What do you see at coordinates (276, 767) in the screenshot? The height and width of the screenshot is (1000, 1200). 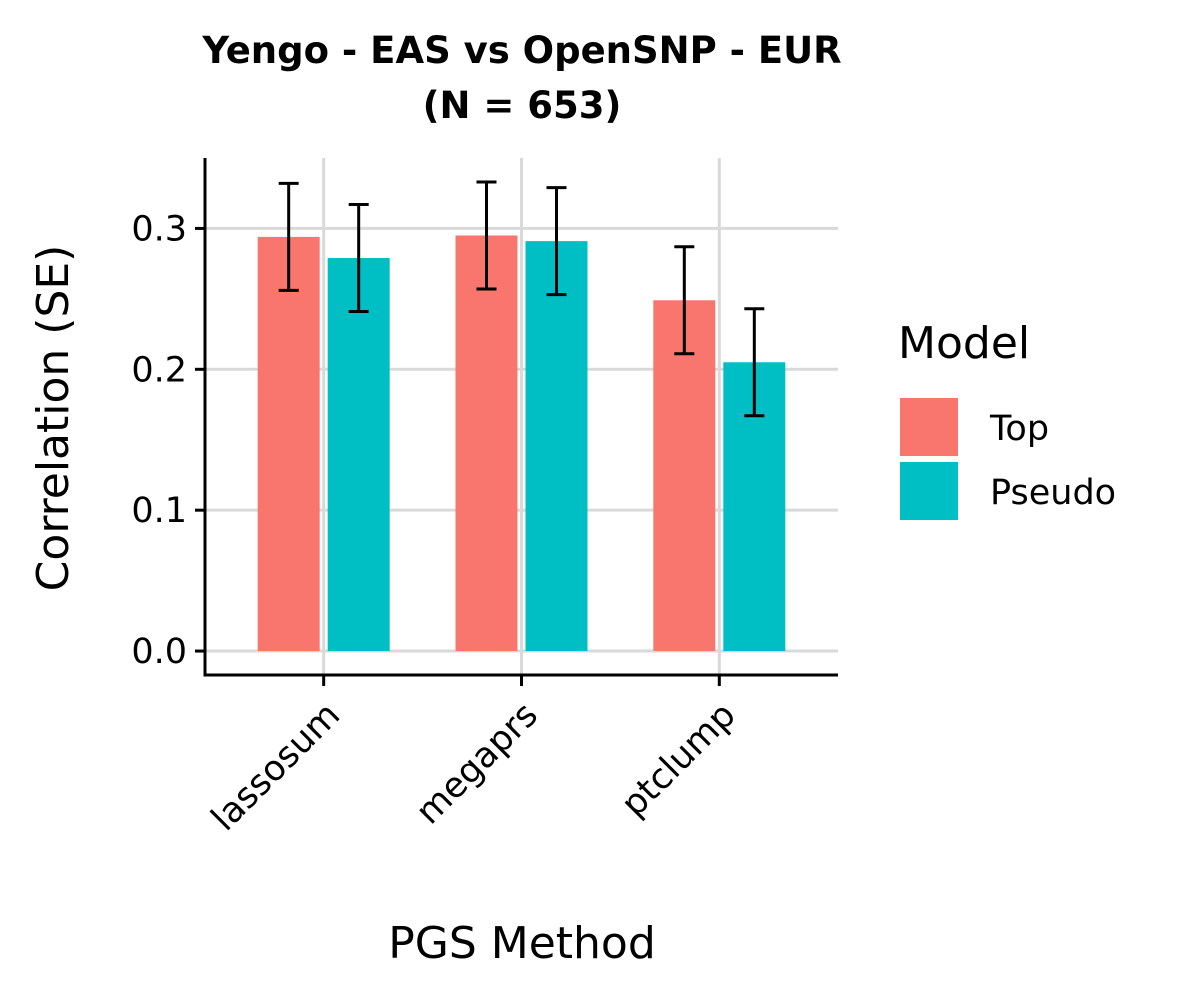 I see `x-tick-label-lassosum: lassosum` at bounding box center [276, 767].